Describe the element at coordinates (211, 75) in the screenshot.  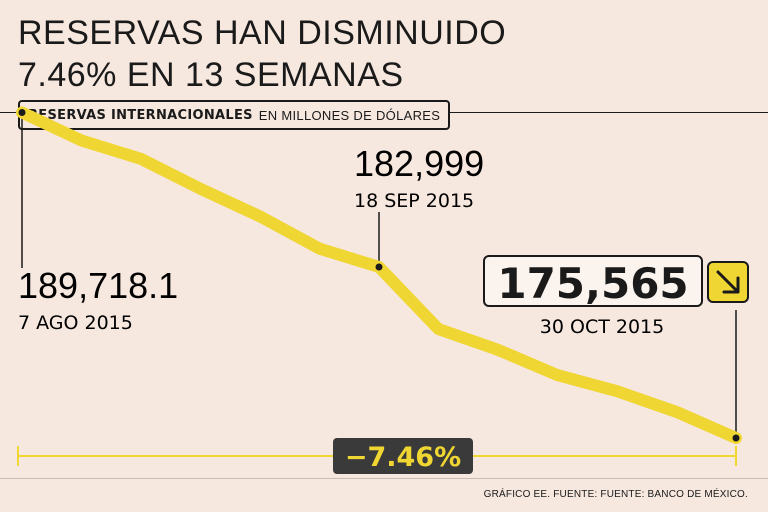
I see `chart-title-line-2: 7.46% EN 13 SEMANAS` at that location.